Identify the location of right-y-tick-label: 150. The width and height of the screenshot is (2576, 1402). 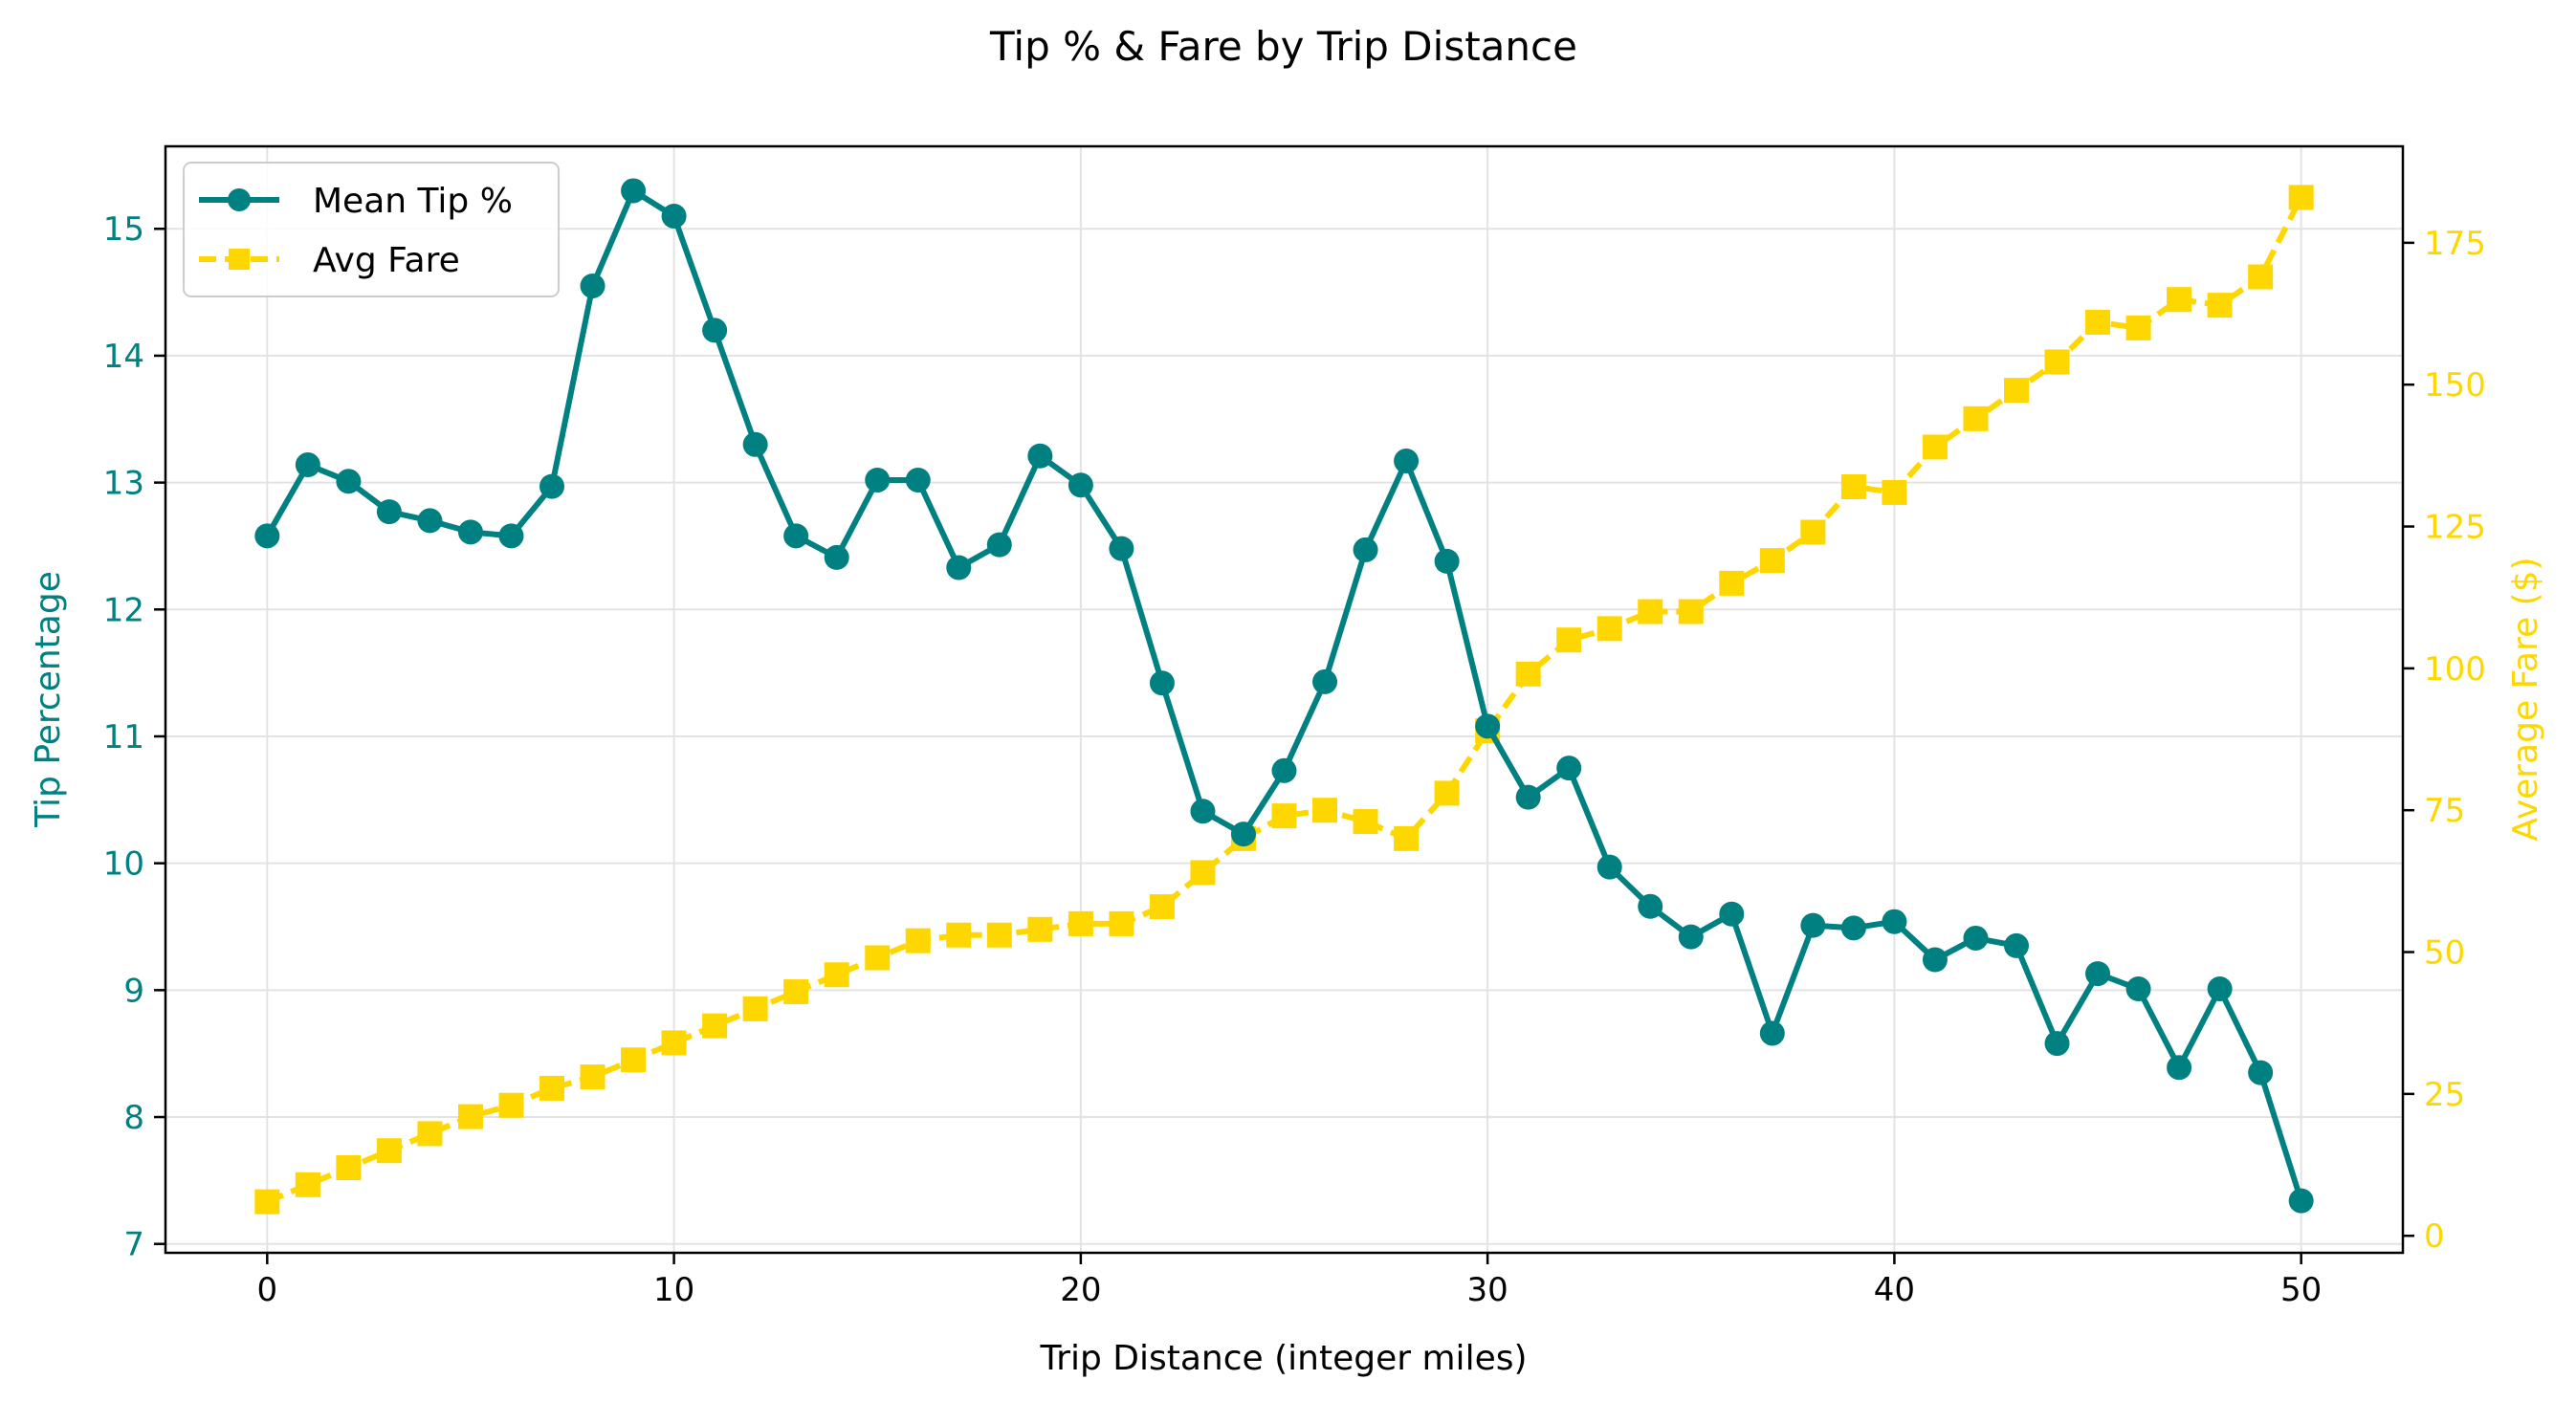
(2455, 385).